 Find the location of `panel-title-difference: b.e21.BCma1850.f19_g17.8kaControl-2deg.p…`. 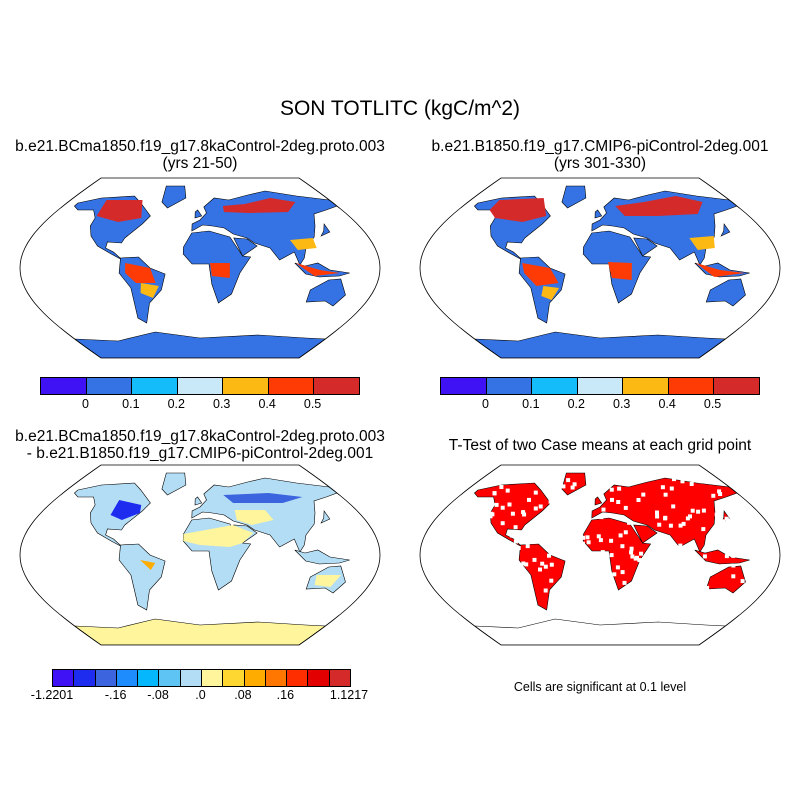

panel-title-difference: b.e21.BCma1850.f19_g17.8kaControl-2deg.p… is located at coordinates (200, 445).